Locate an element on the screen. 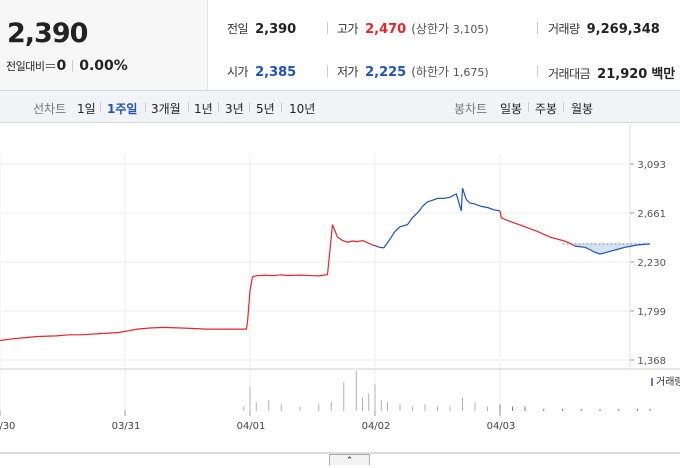  flat-icon is located at coordinates (51, 66).